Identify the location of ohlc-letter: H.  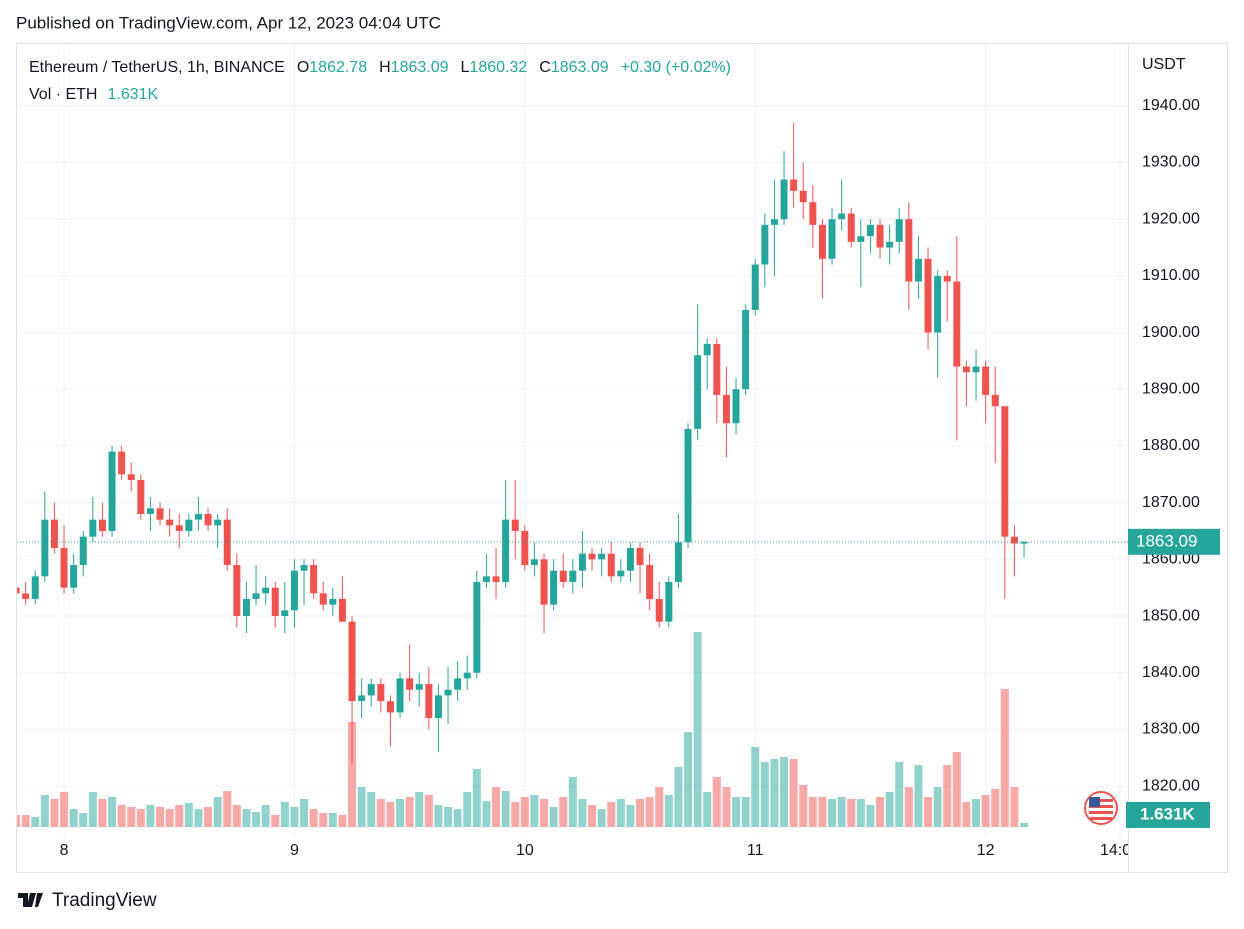
(385, 67).